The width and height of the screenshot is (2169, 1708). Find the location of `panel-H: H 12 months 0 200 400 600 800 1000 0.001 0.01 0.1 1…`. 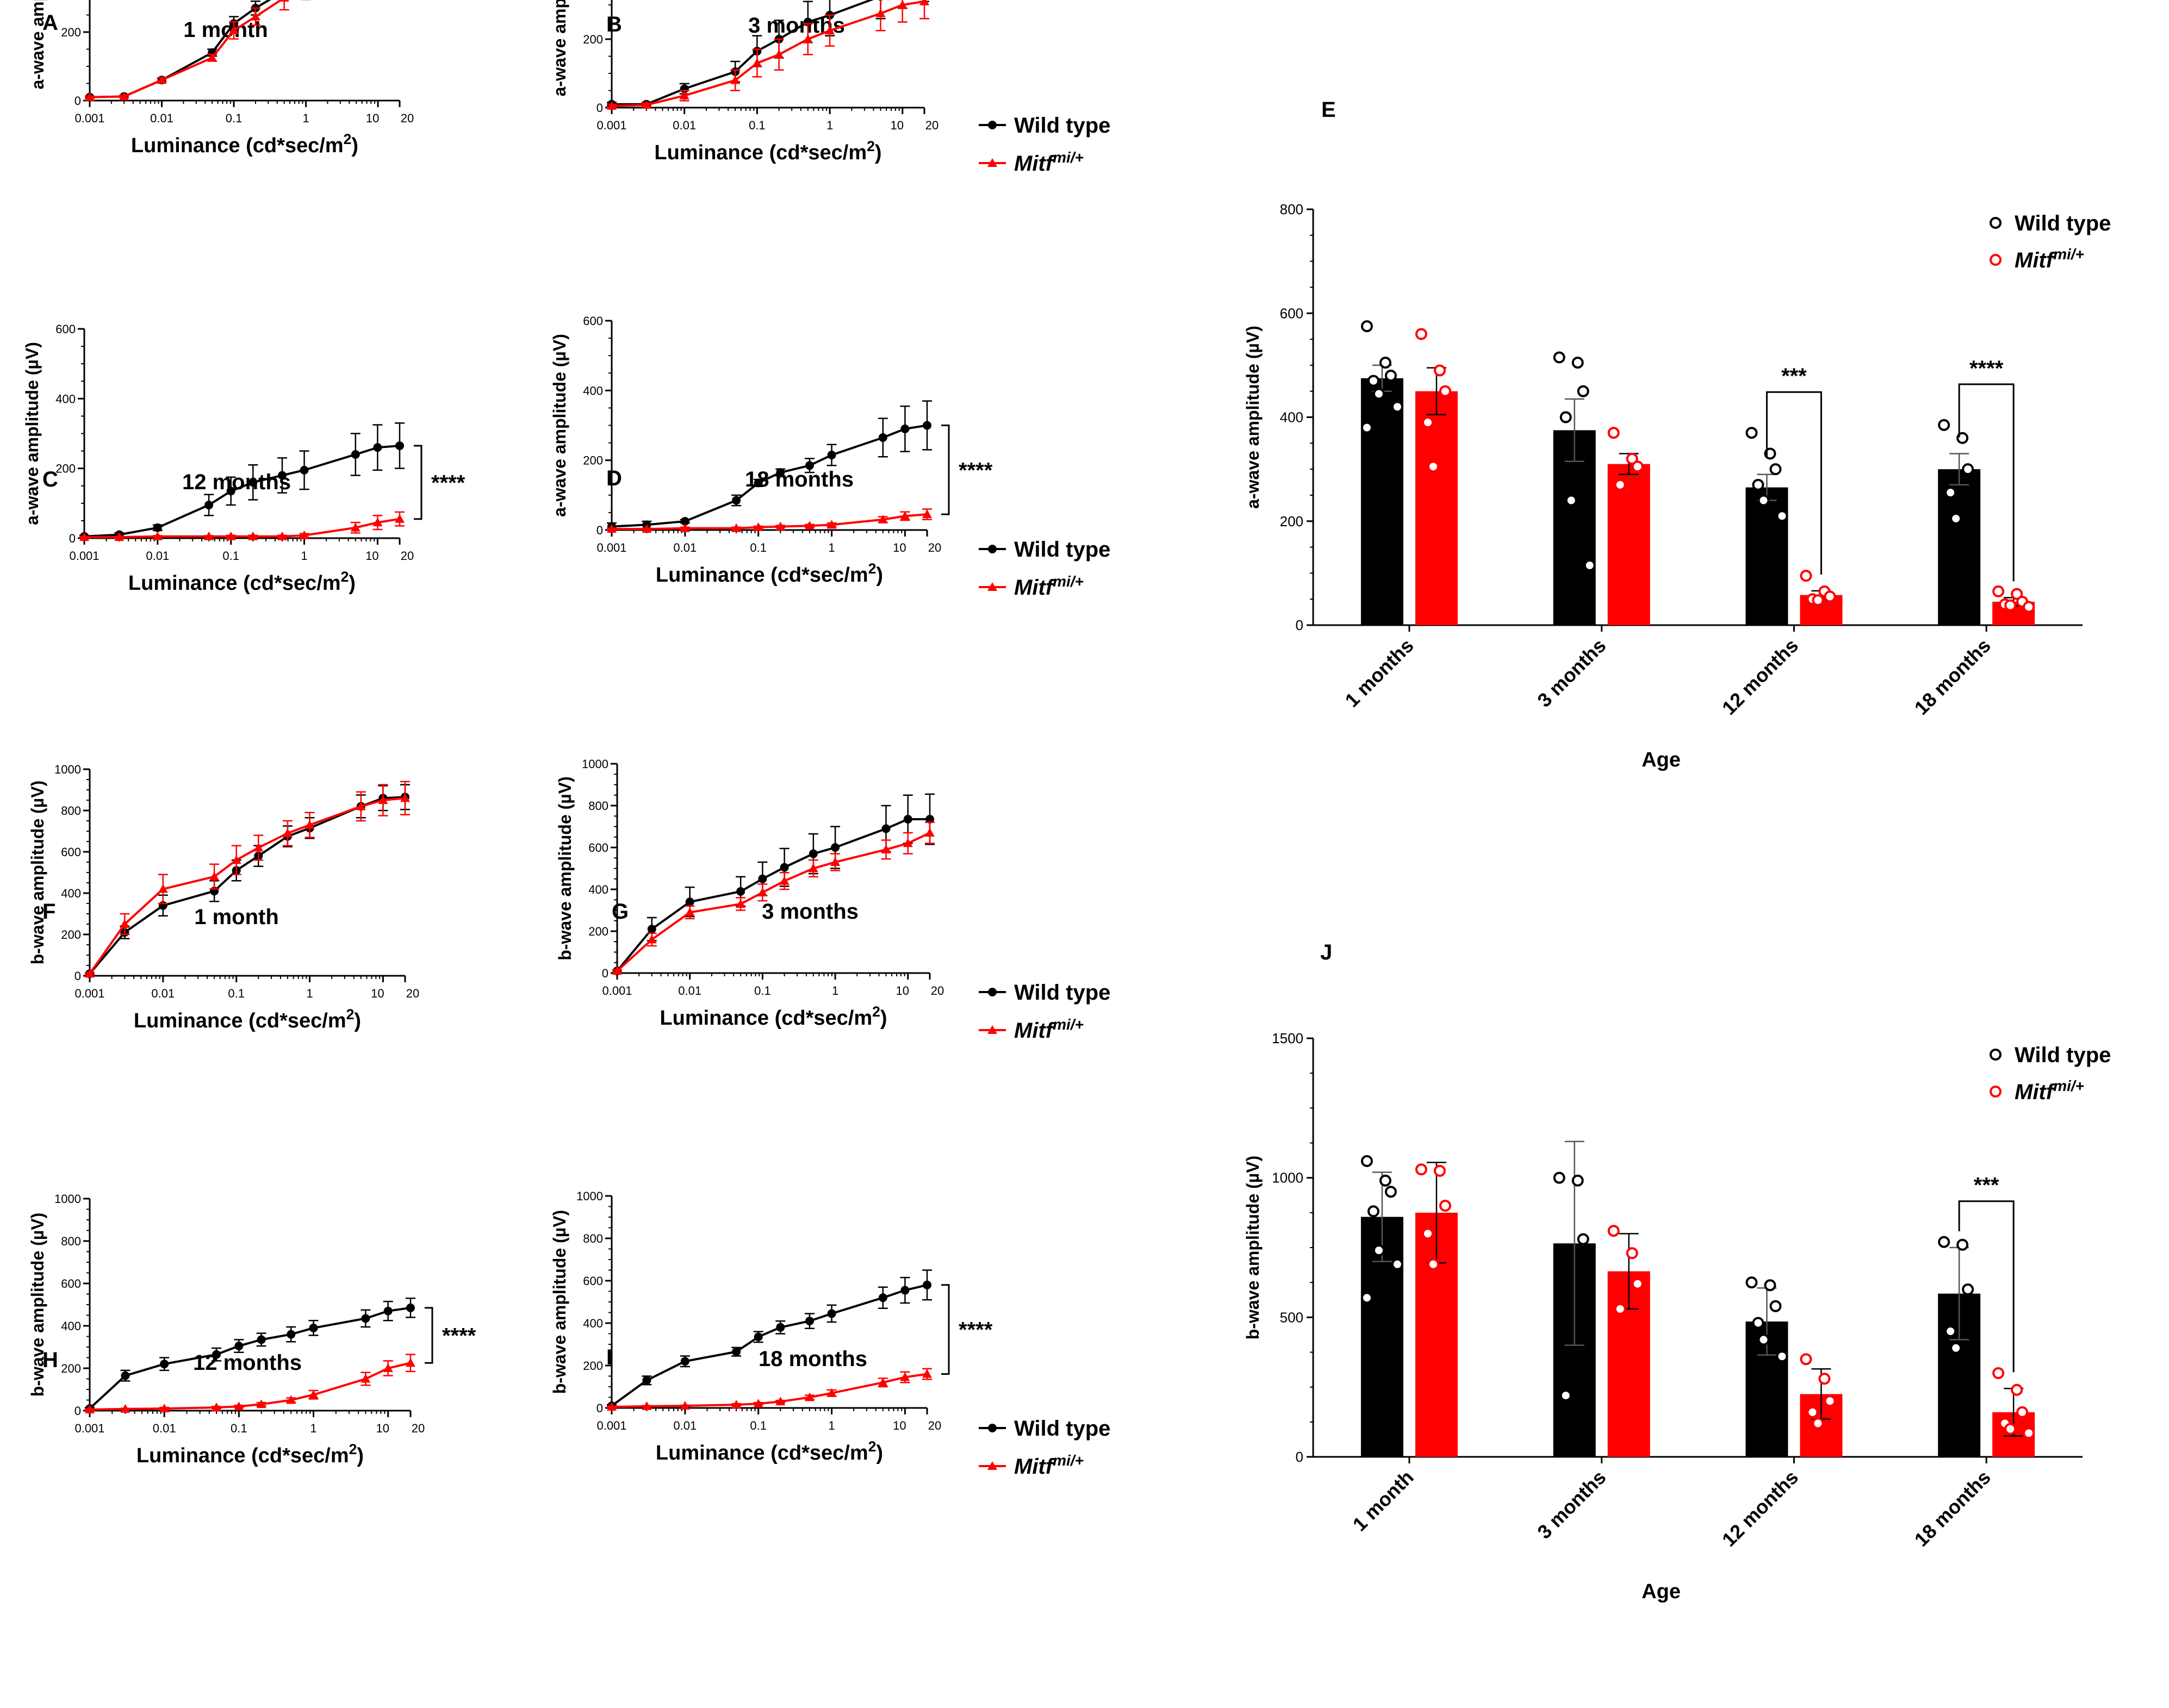

panel-H: H 12 months 0 200 400 600 800 1000 0.001 0.01 0.1 1… is located at coordinates (252, 1329).